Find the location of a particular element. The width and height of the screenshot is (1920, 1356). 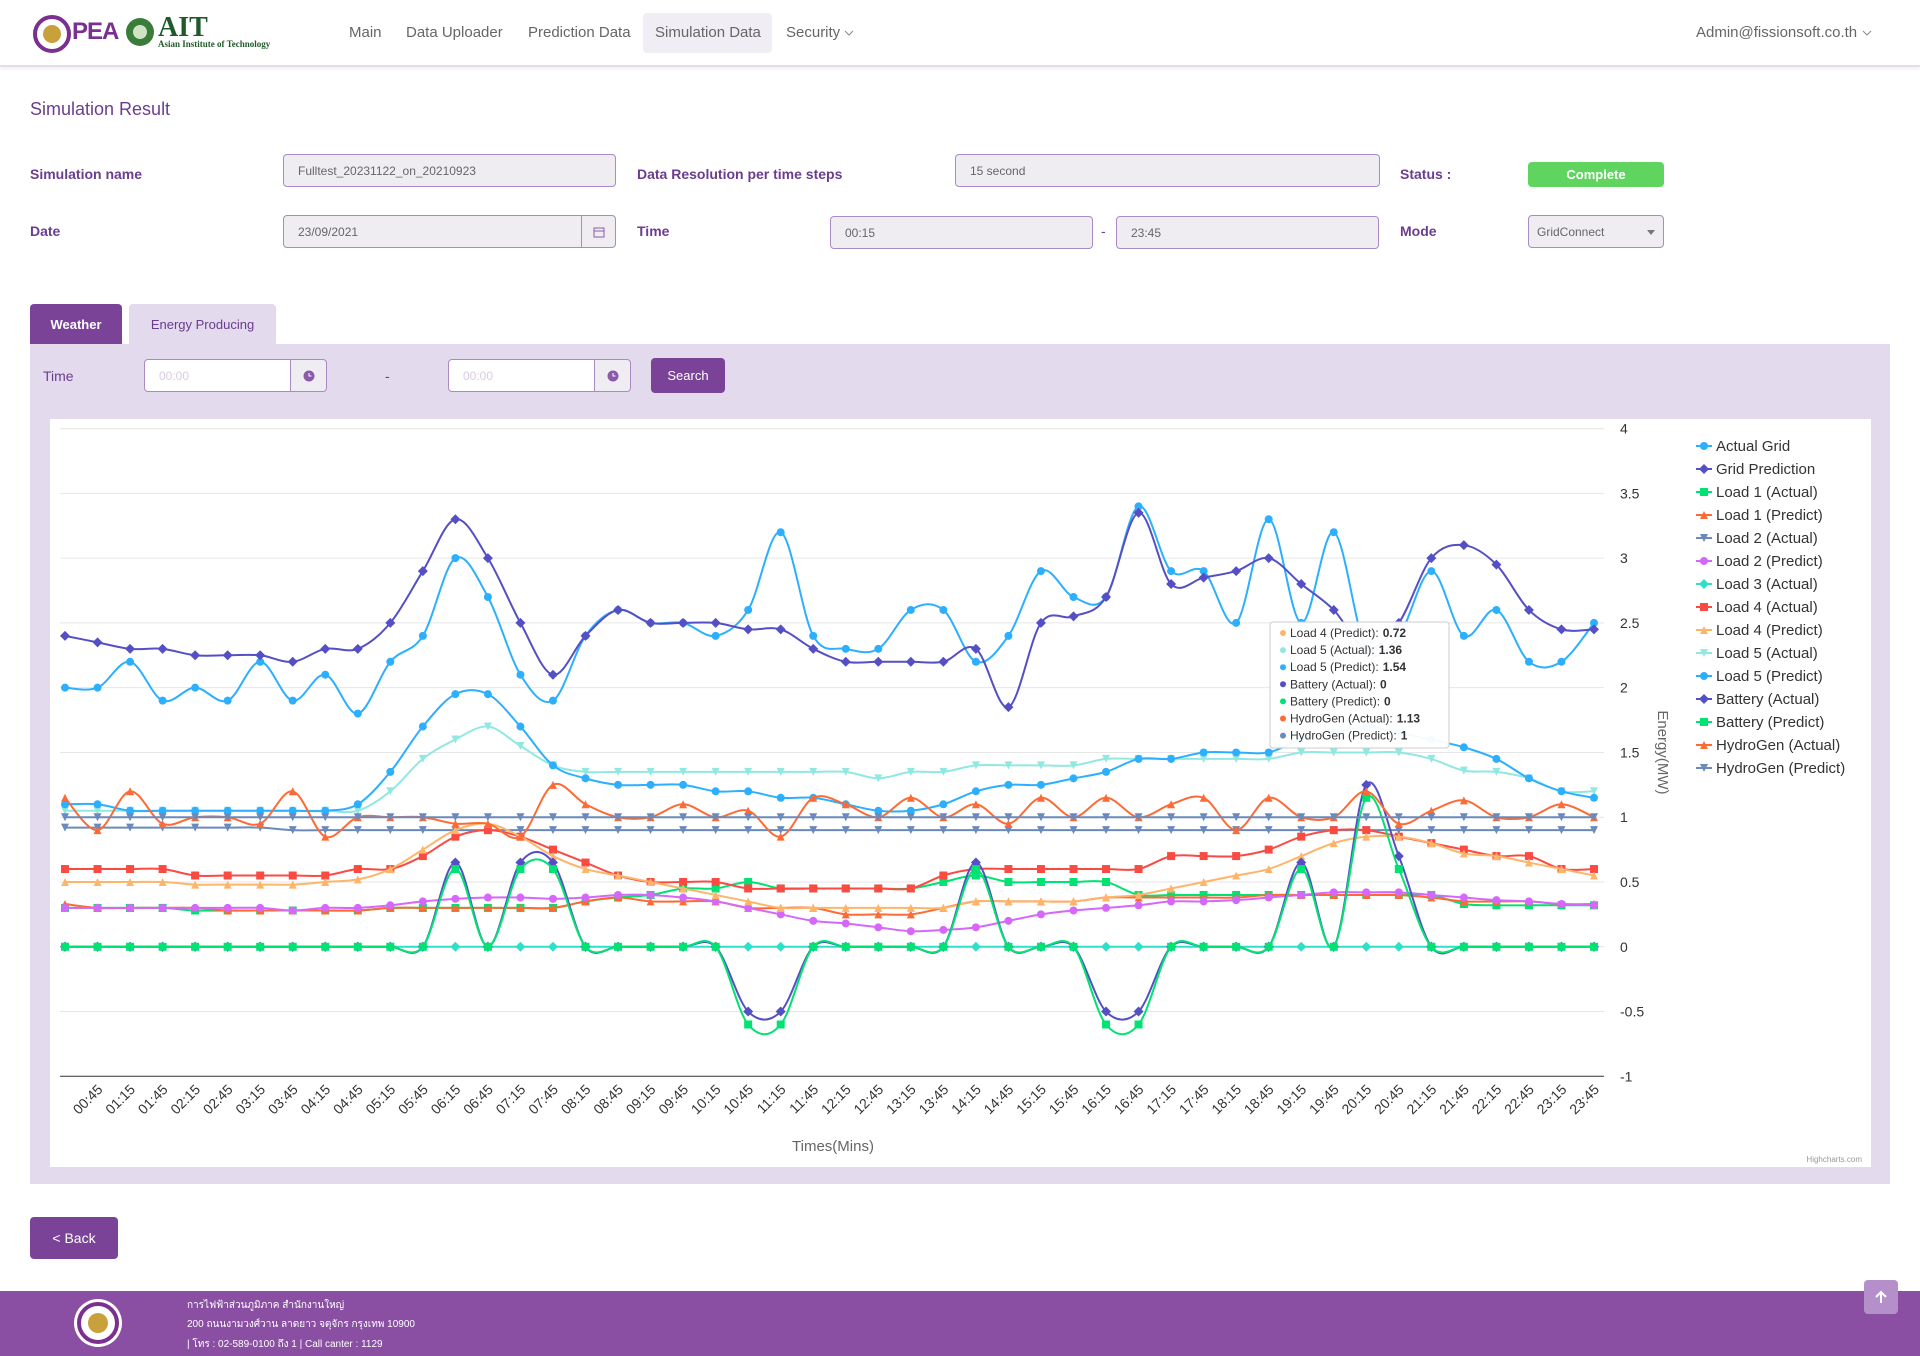

legend-item: Load 2 (Actual) is located at coordinates (1757, 538).